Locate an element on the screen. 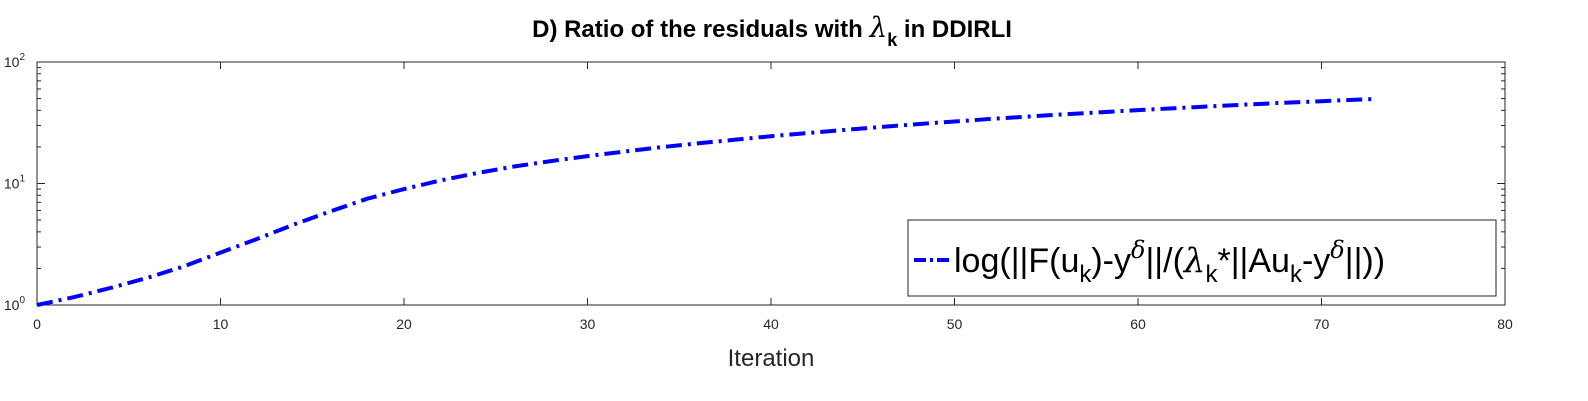  x-tick-label: 40 is located at coordinates (771, 324).